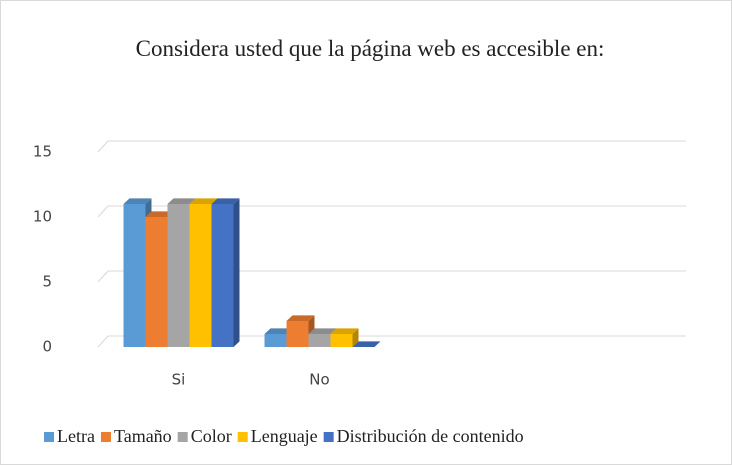 The width and height of the screenshot is (732, 465). What do you see at coordinates (47, 347) in the screenshot?
I see `y-tick-label: 0` at bounding box center [47, 347].